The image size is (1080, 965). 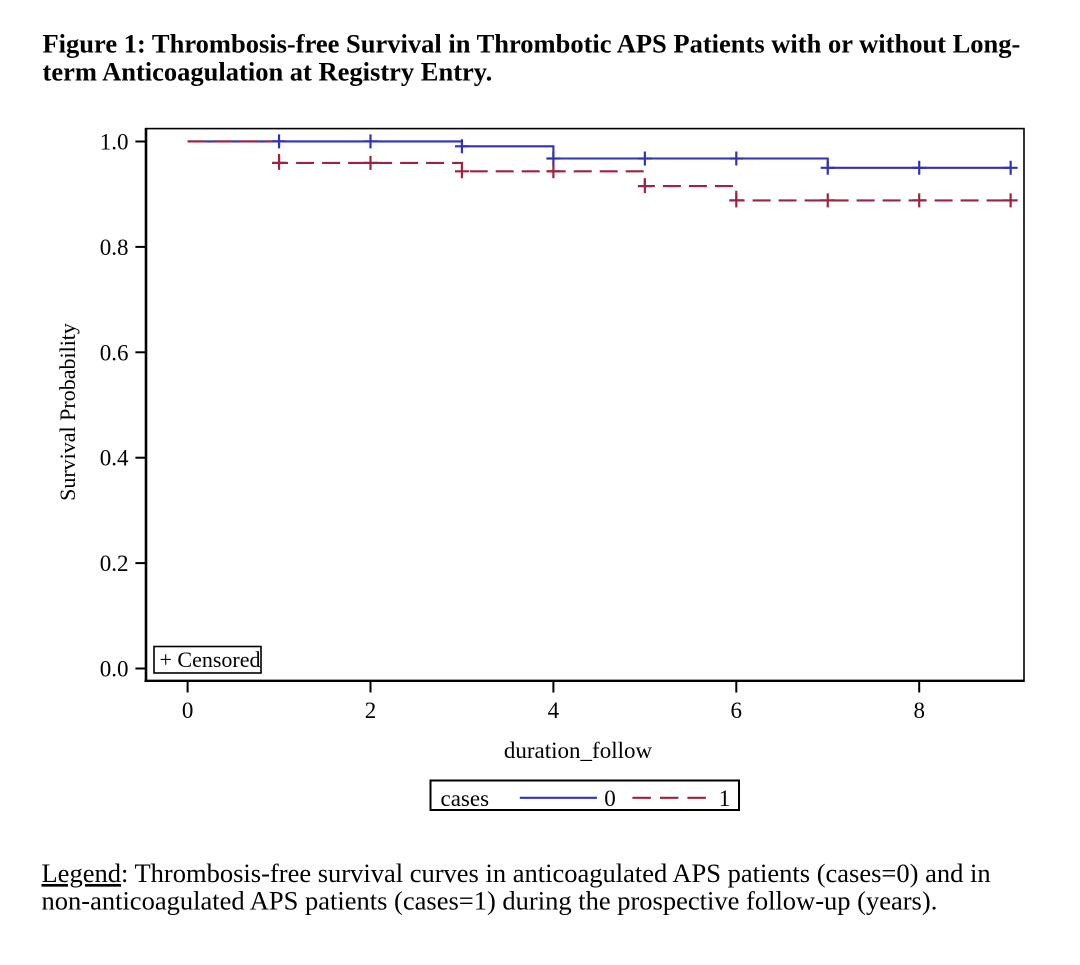 I want to click on svg-text: Survival Probability, so click(x=67, y=412).